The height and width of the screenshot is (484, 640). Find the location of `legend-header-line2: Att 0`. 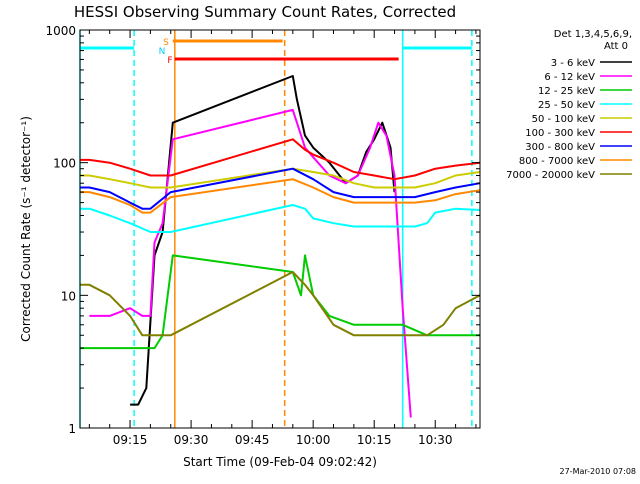

legend-header-line2: Att 0 is located at coordinates (616, 46).